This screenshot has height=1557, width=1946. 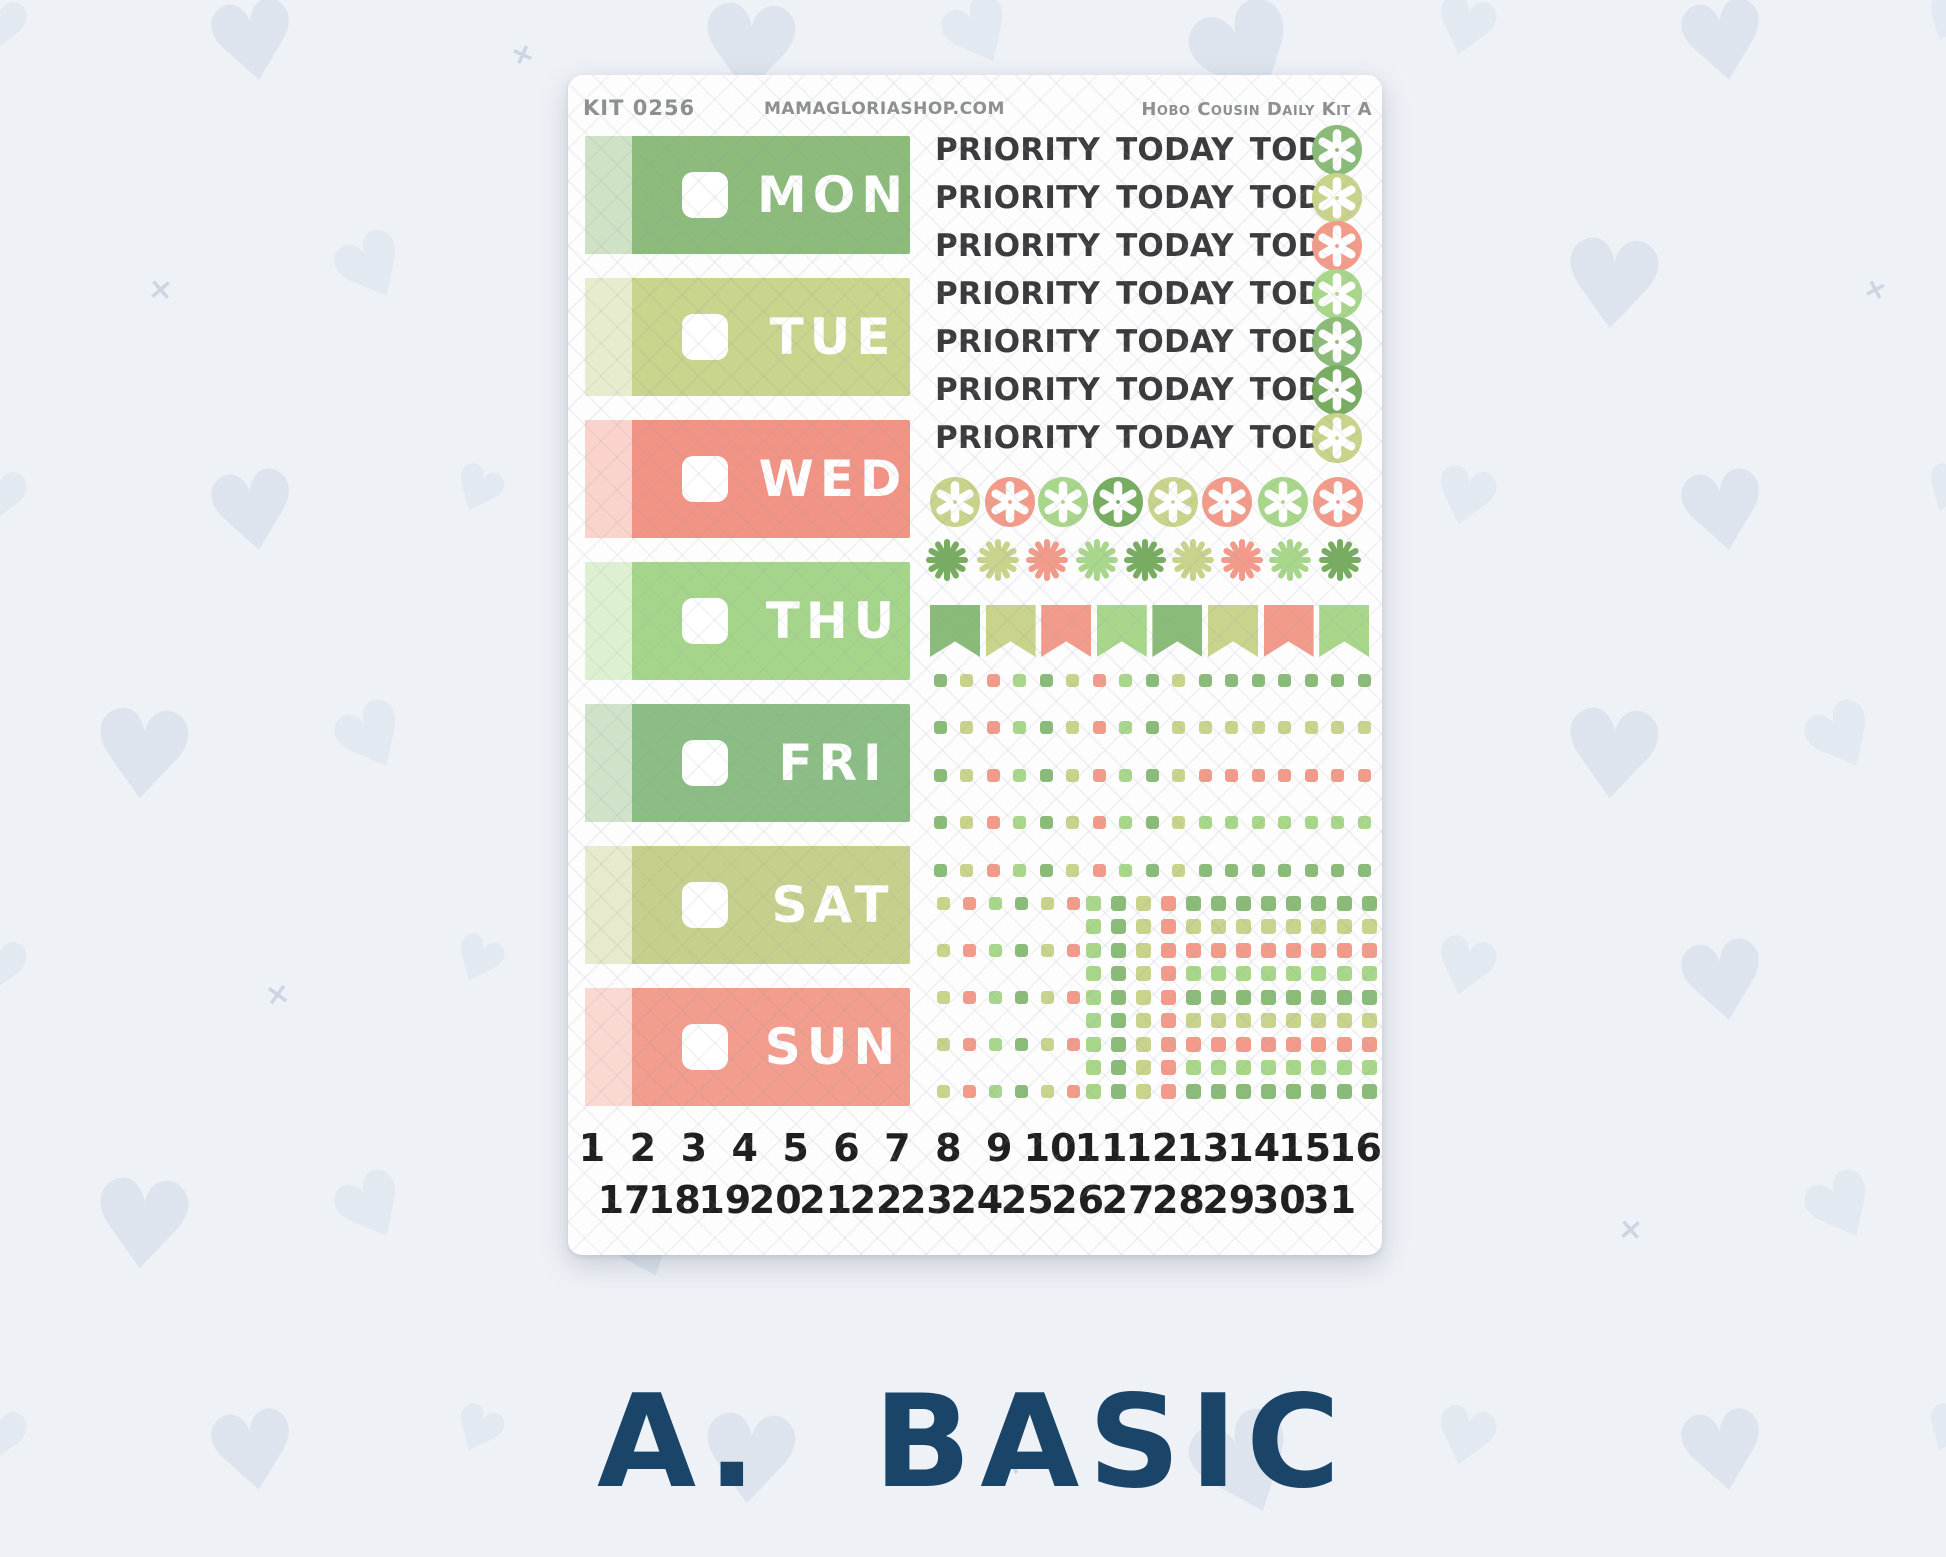 I want to click on date-number-sticker: 22, so click(x=876, y=1200).